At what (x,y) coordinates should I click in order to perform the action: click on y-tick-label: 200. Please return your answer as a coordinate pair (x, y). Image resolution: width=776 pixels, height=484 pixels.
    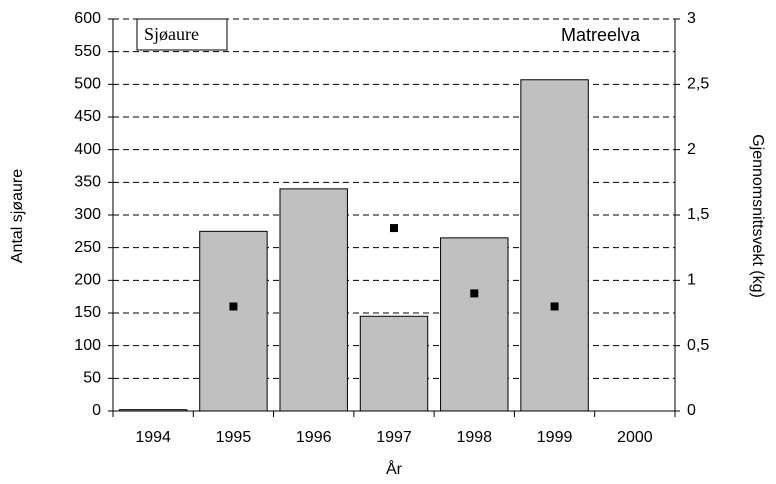
    Looking at the image, I should click on (87, 280).